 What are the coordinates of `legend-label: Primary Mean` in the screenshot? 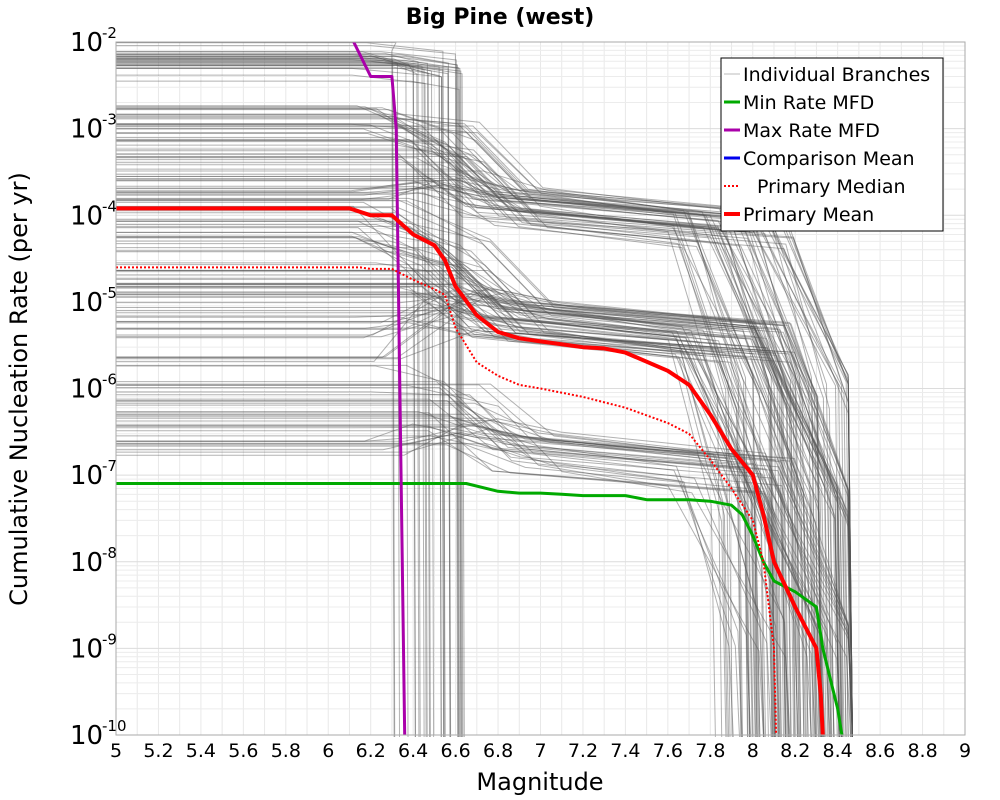 It's located at (808, 215).